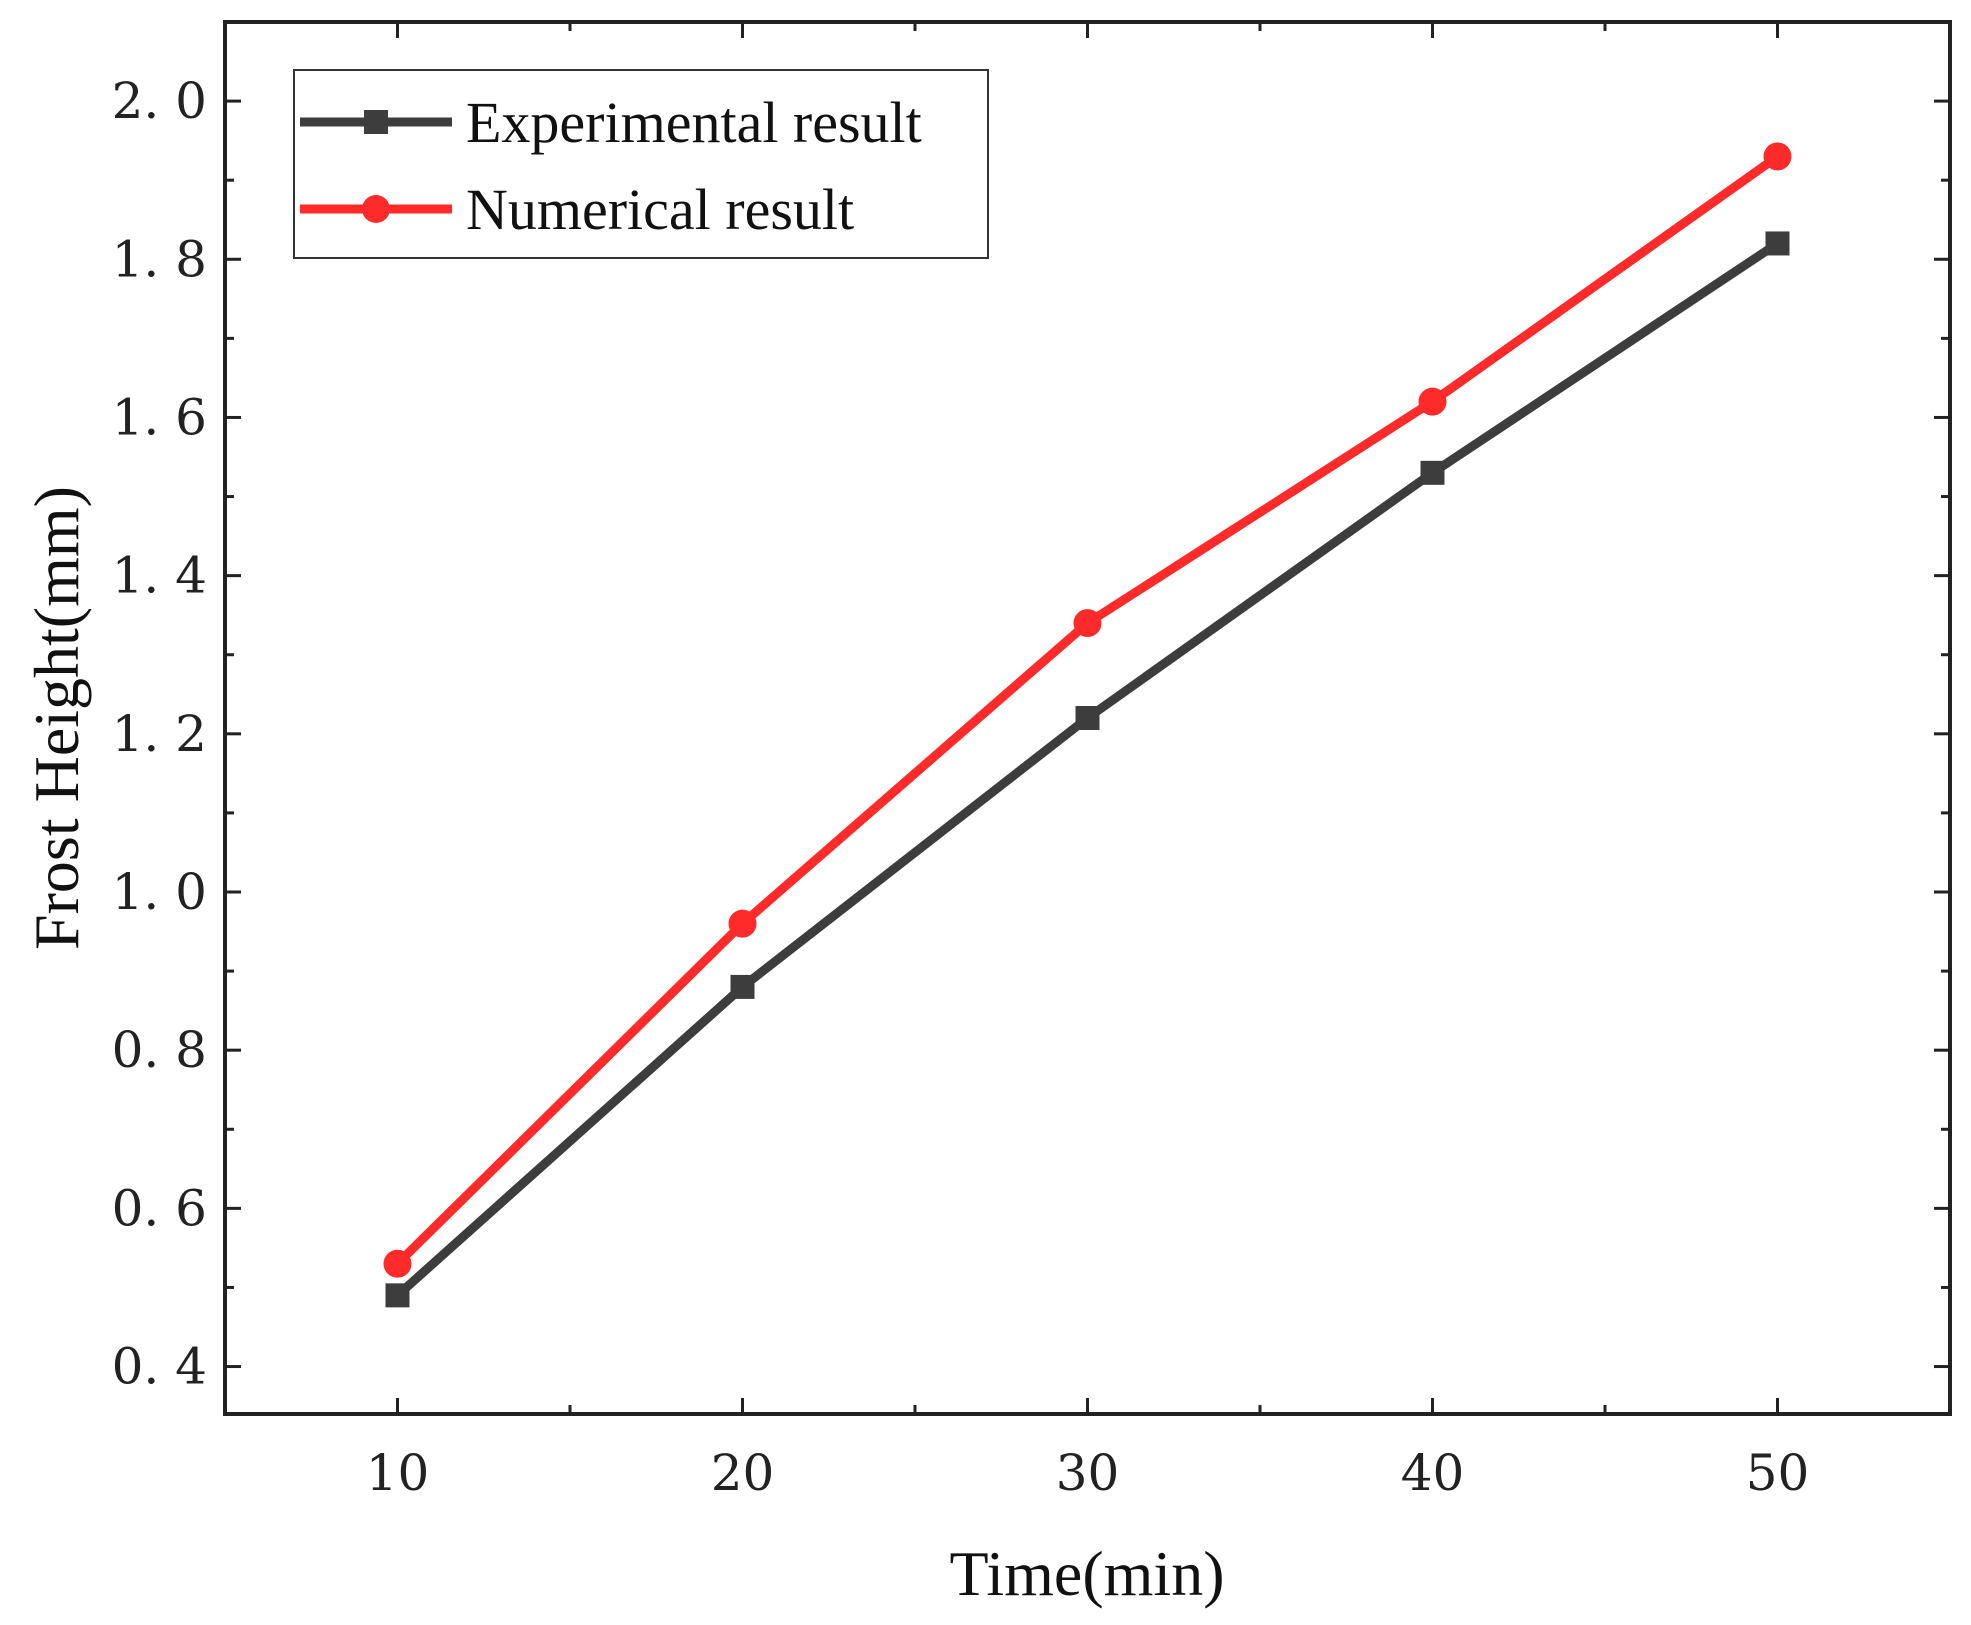 This screenshot has height=1625, width=1971. What do you see at coordinates (159, 1208) in the screenshot?
I see `y-tick-label: 0. 6` at bounding box center [159, 1208].